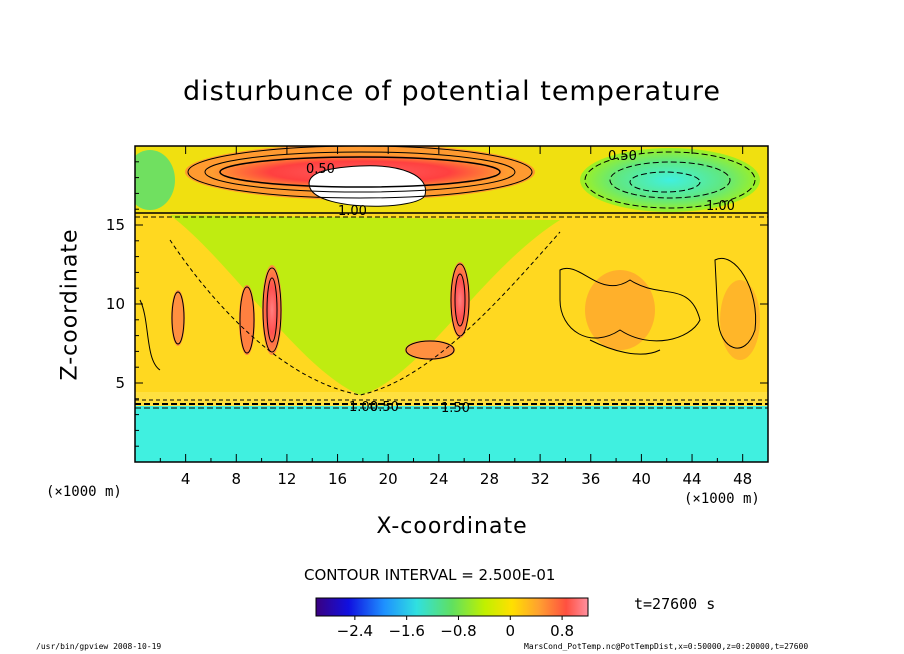  I want to click on x-tick-label: 16, so click(337, 479).